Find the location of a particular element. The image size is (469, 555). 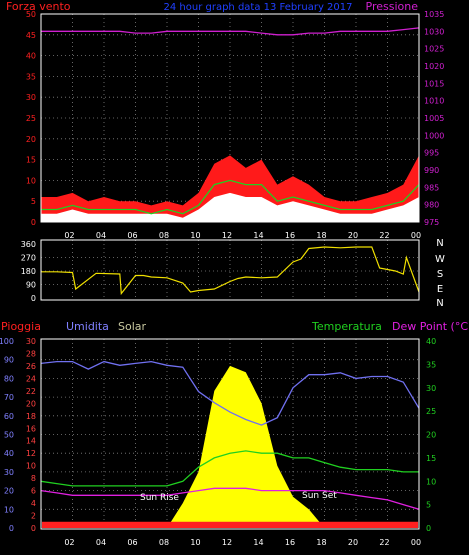

rain-tick-label: 14 is located at coordinates (31, 441).